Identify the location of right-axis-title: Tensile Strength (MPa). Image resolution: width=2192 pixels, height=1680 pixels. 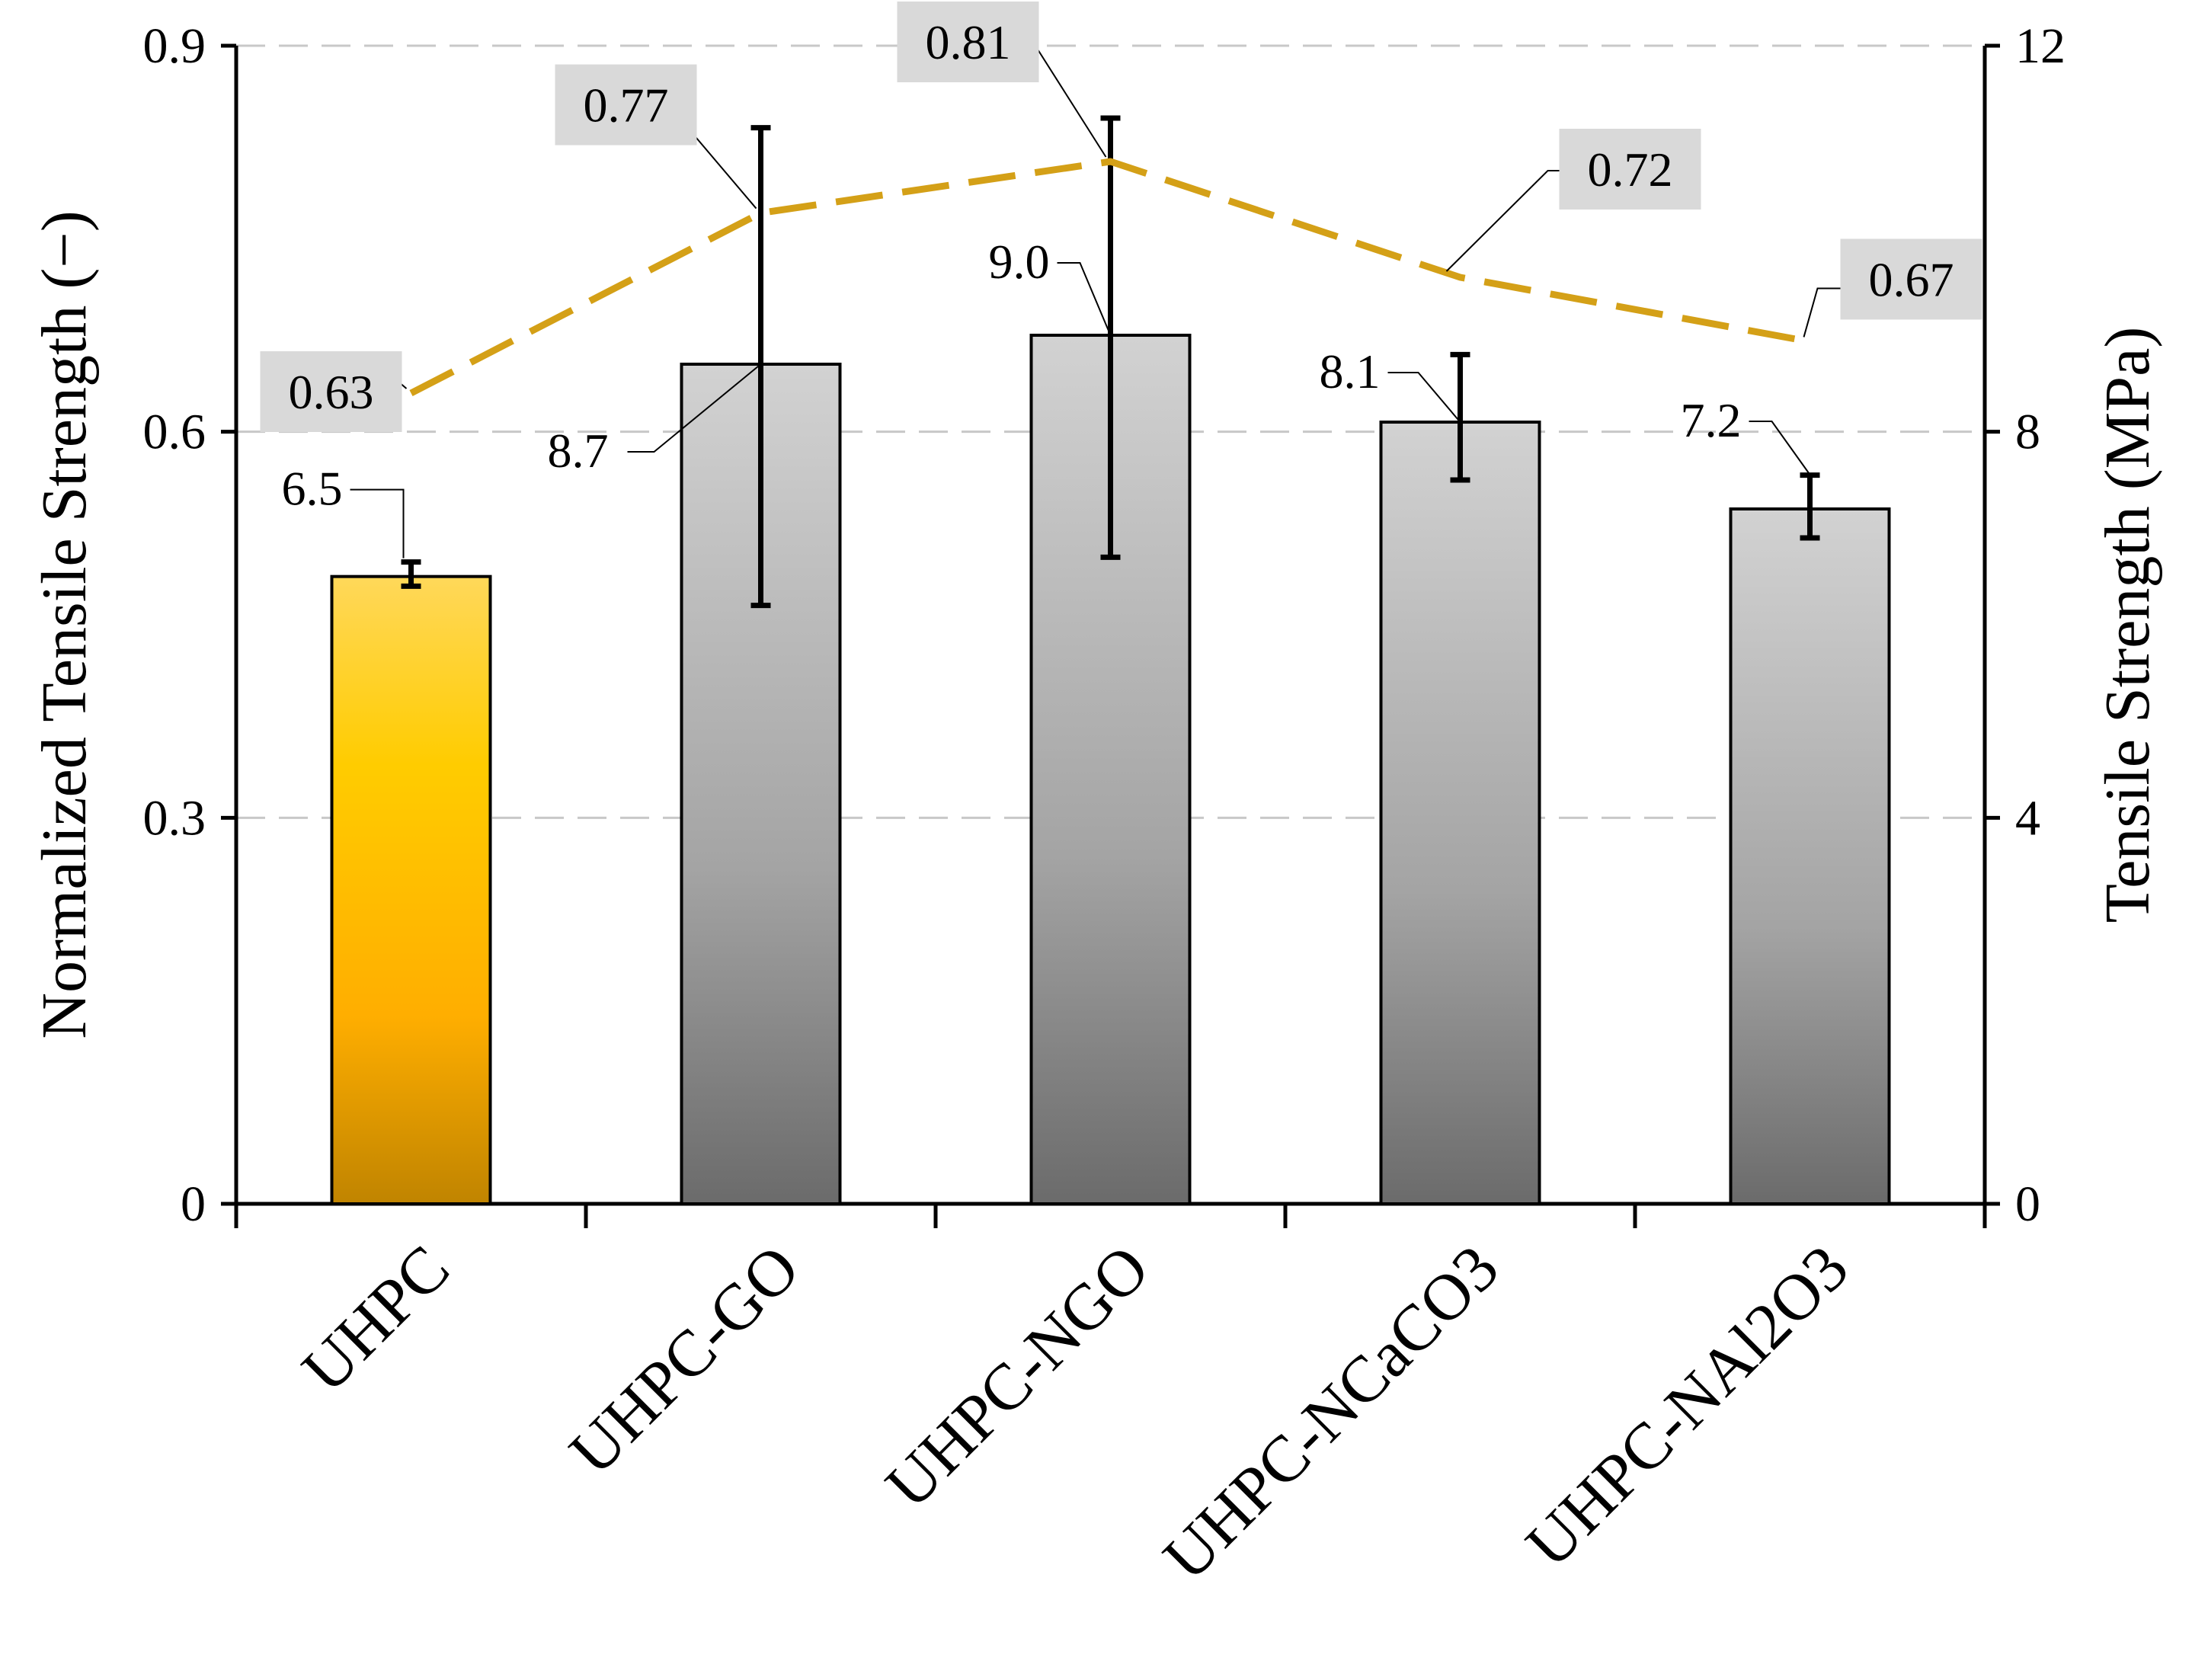
(2127, 625).